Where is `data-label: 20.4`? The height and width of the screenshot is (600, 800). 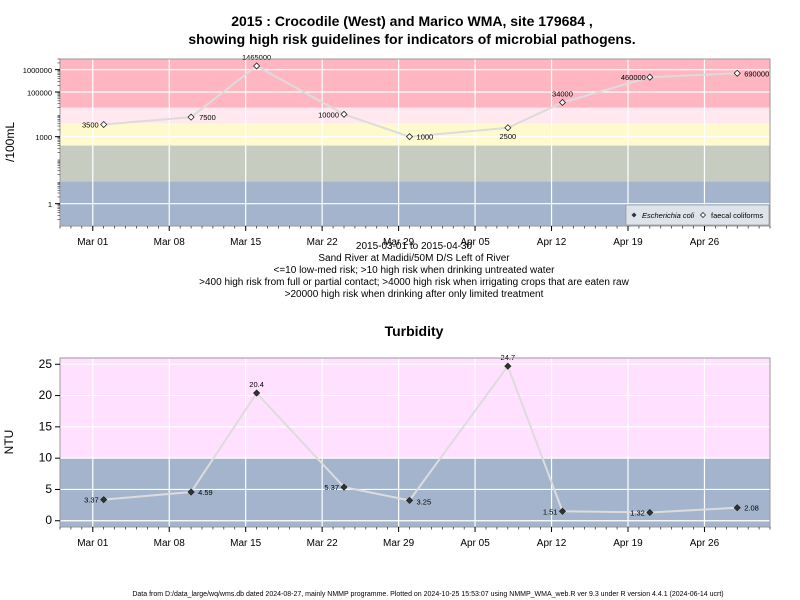 data-label: 20.4 is located at coordinates (256, 384).